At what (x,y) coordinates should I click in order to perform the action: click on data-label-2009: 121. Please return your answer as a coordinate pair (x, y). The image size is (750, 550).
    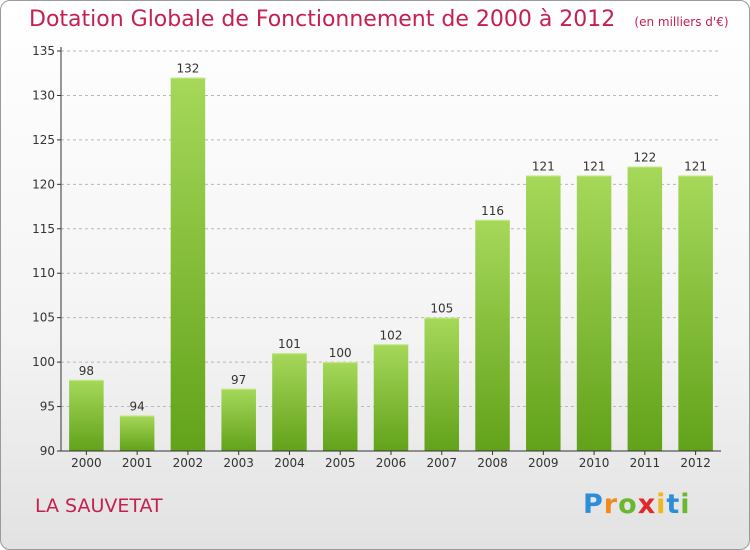
    Looking at the image, I should click on (543, 166).